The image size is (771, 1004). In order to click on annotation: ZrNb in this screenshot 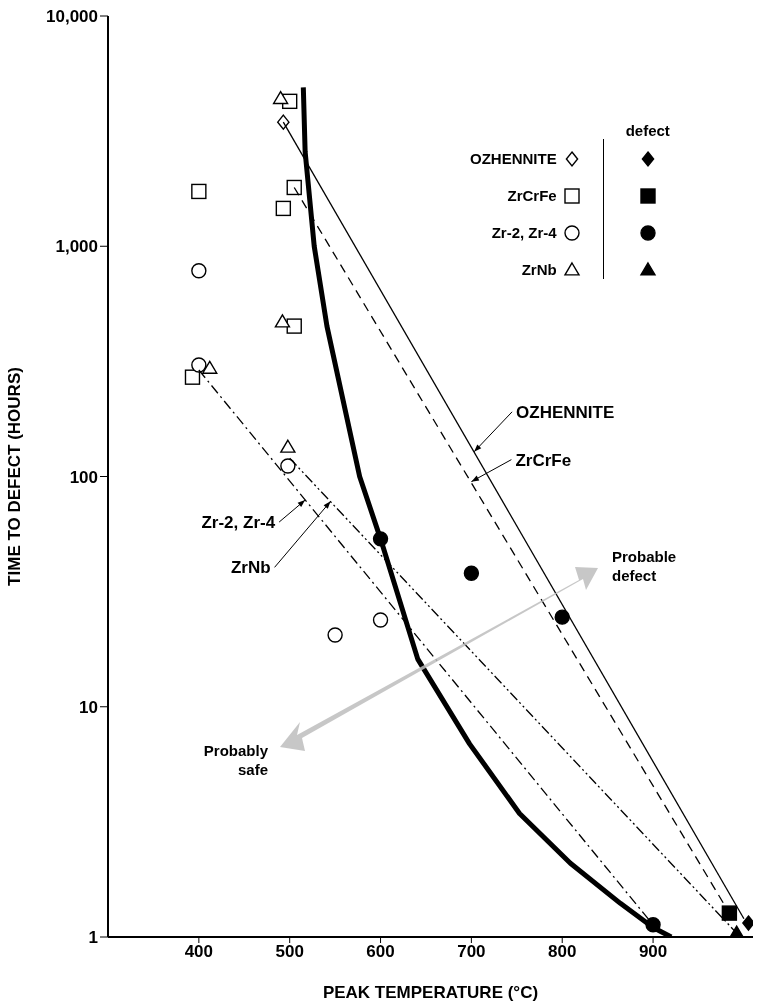, I will do `click(250, 568)`.